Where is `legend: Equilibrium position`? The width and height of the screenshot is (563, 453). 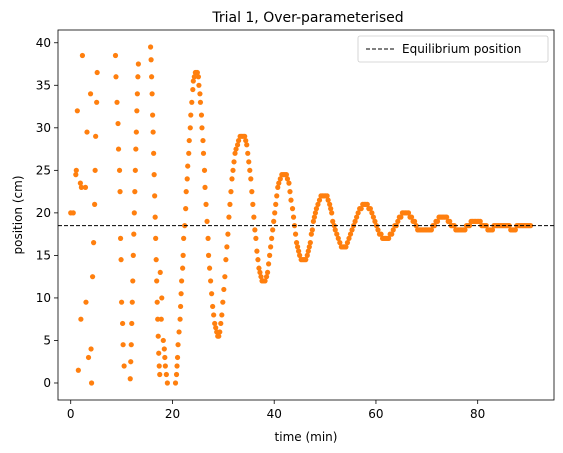 legend: Equilibrium position is located at coordinates (453, 49).